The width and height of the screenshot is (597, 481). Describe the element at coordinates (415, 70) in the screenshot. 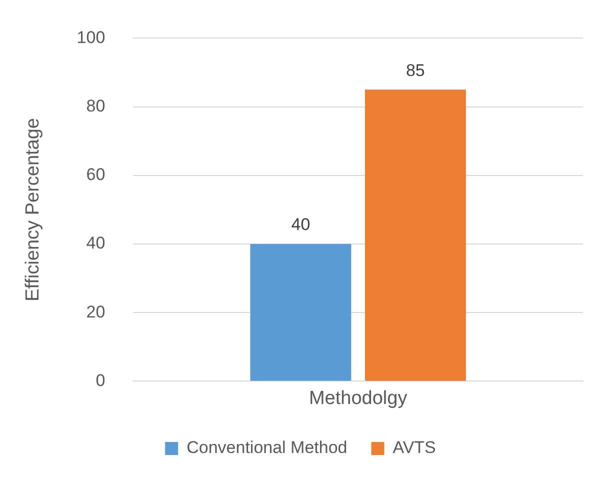

I see `data-label: 85` at that location.